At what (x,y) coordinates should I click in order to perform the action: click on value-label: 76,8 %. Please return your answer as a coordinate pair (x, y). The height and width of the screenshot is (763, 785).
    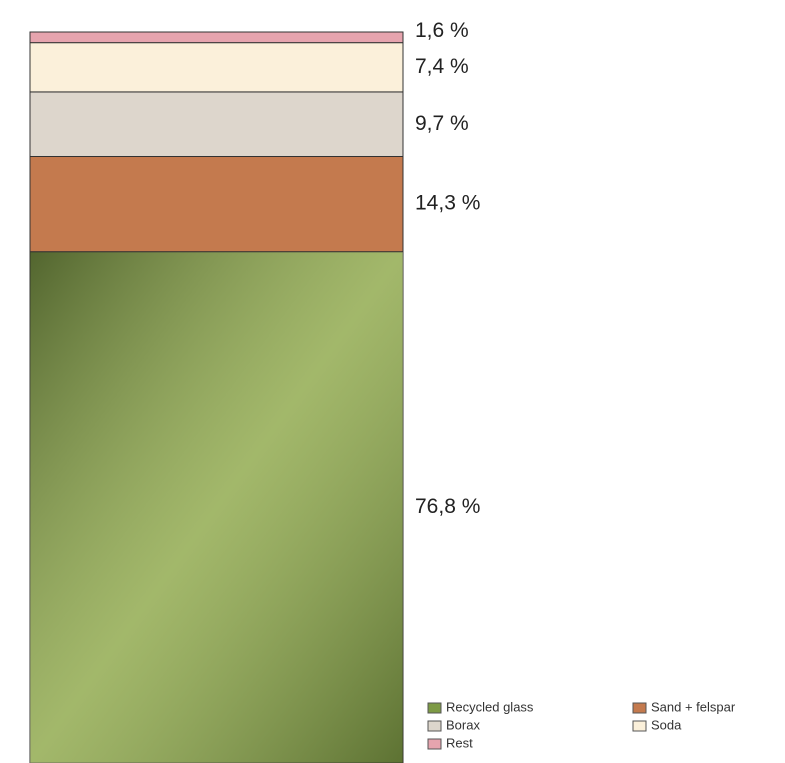
    Looking at the image, I should click on (447, 506).